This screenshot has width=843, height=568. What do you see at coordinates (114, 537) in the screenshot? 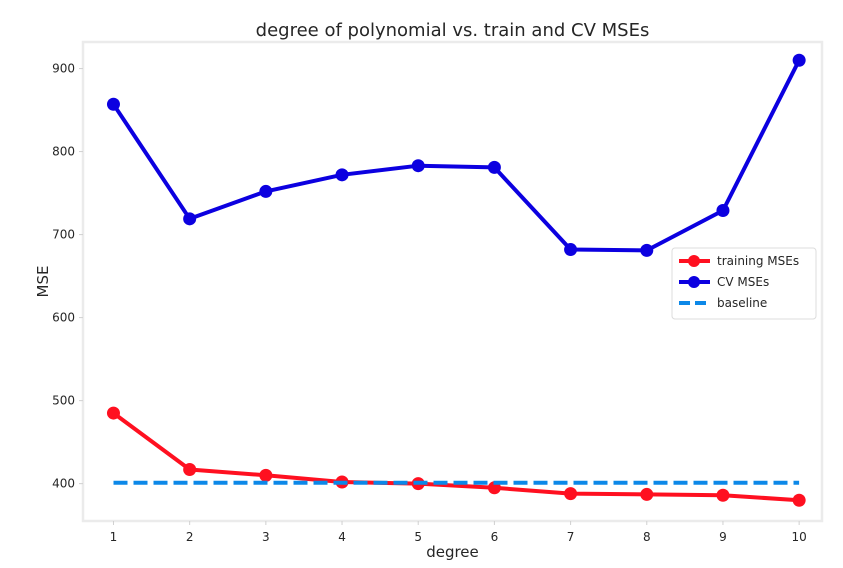
I see `x-tick-label: 1` at bounding box center [114, 537].